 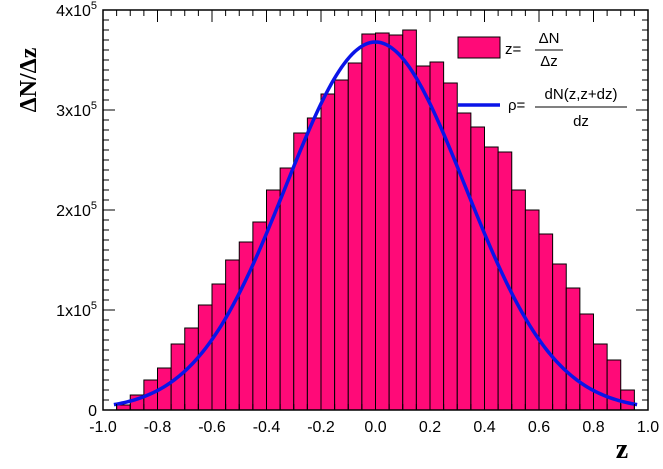 I want to click on x-tick-labels: -1.0 -0.8 -0.6 -0.4 -0.2 0.0 0.2 0.4 0.6 0.8 1.0, so click(x=374, y=427).